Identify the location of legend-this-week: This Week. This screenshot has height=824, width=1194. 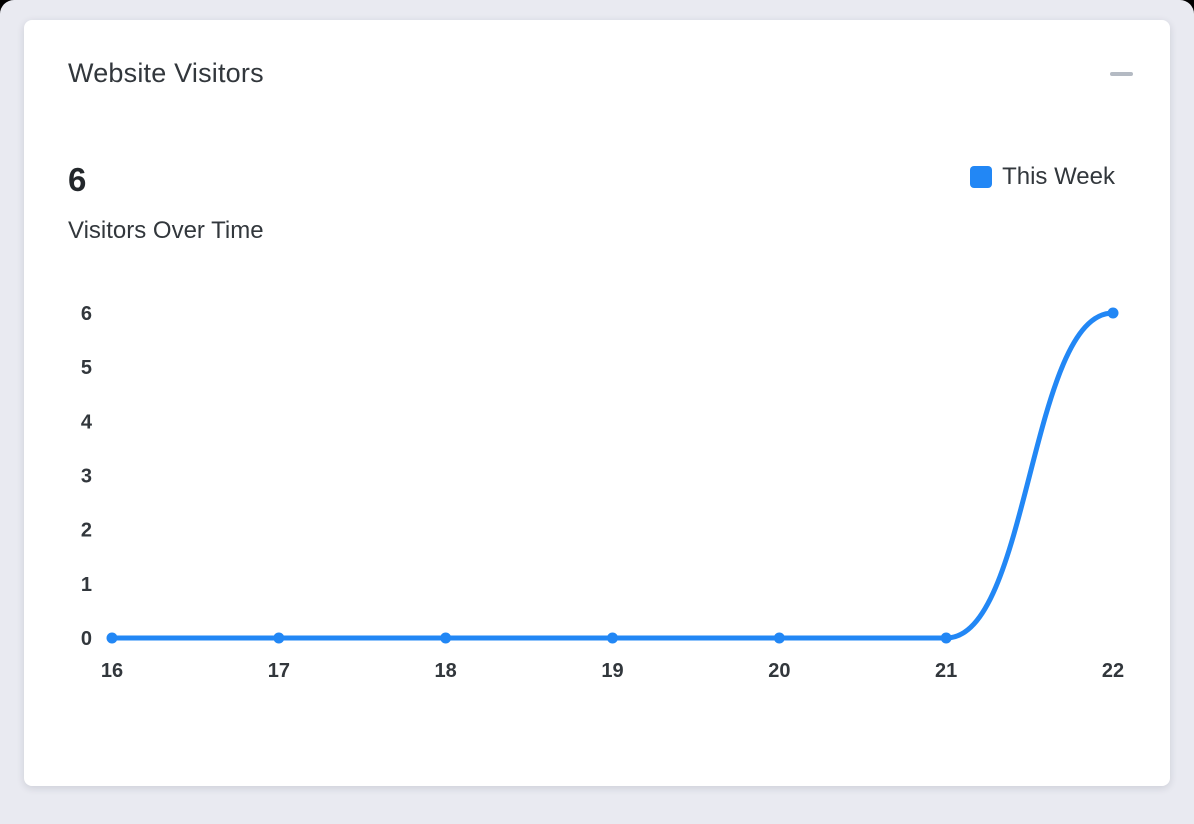
(1042, 177).